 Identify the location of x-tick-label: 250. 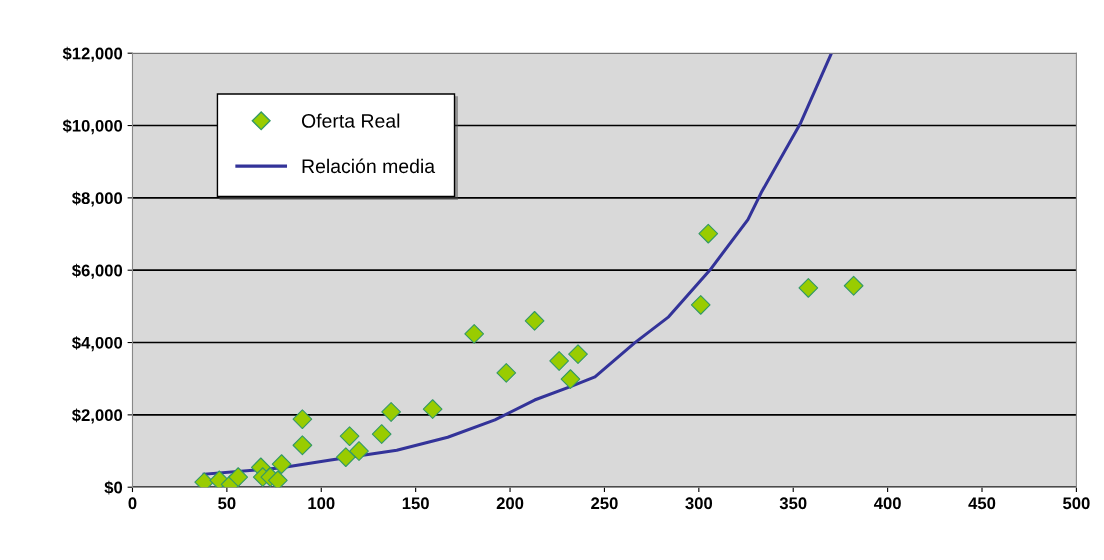
(604, 503).